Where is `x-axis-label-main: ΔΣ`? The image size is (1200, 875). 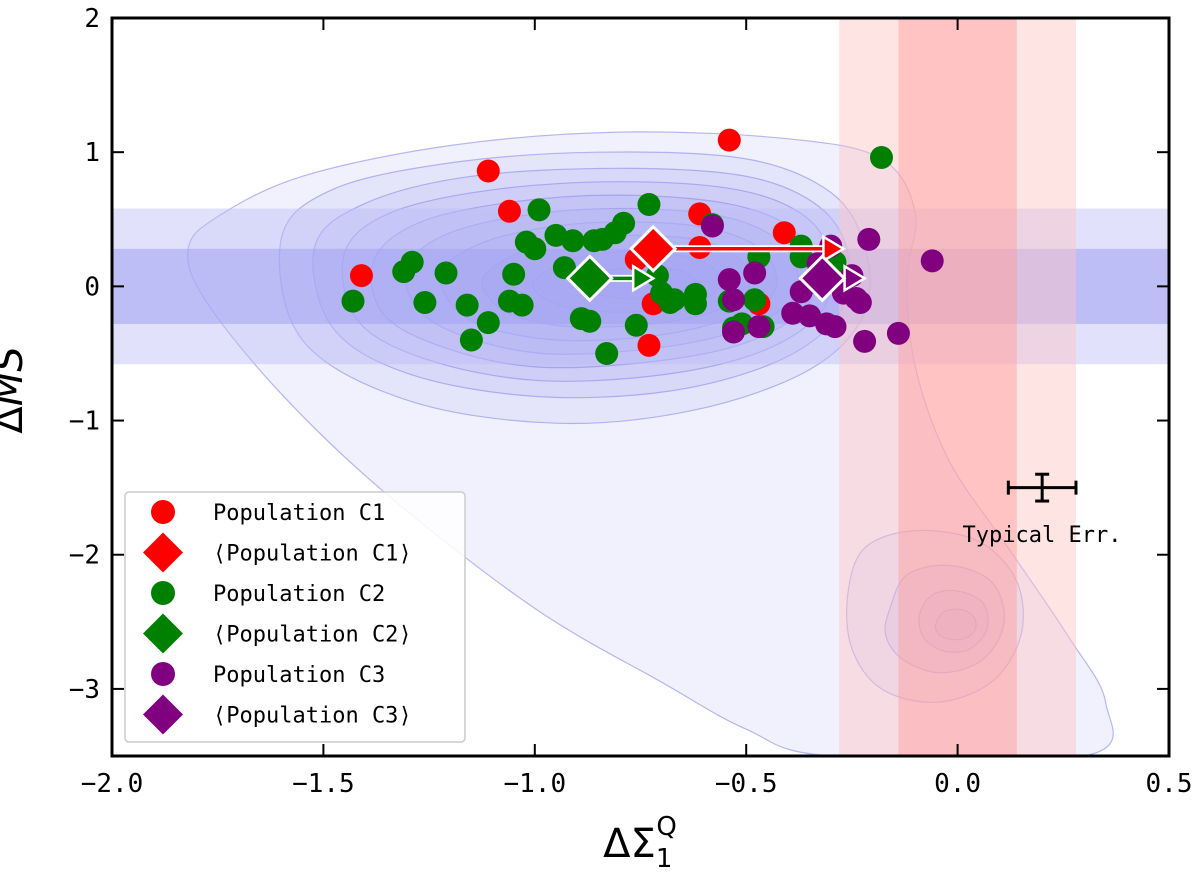 x-axis-label-main: ΔΣ is located at coordinates (629, 844).